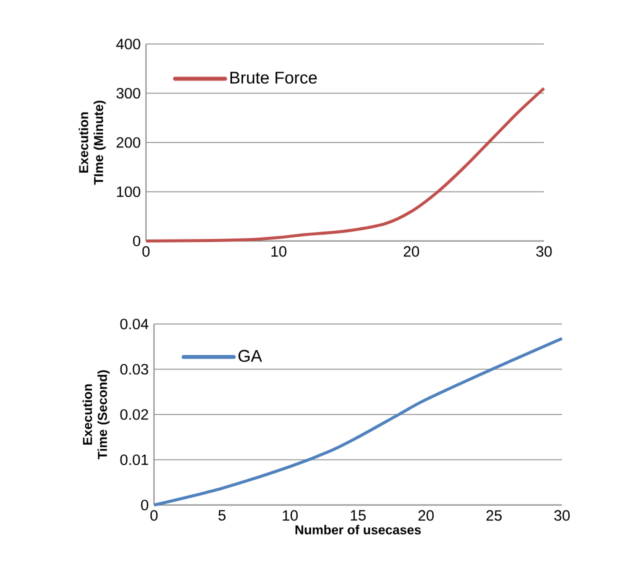 The image size is (620, 573). Describe the element at coordinates (358, 515) in the screenshot. I see `x-tick-label: 15` at that location.